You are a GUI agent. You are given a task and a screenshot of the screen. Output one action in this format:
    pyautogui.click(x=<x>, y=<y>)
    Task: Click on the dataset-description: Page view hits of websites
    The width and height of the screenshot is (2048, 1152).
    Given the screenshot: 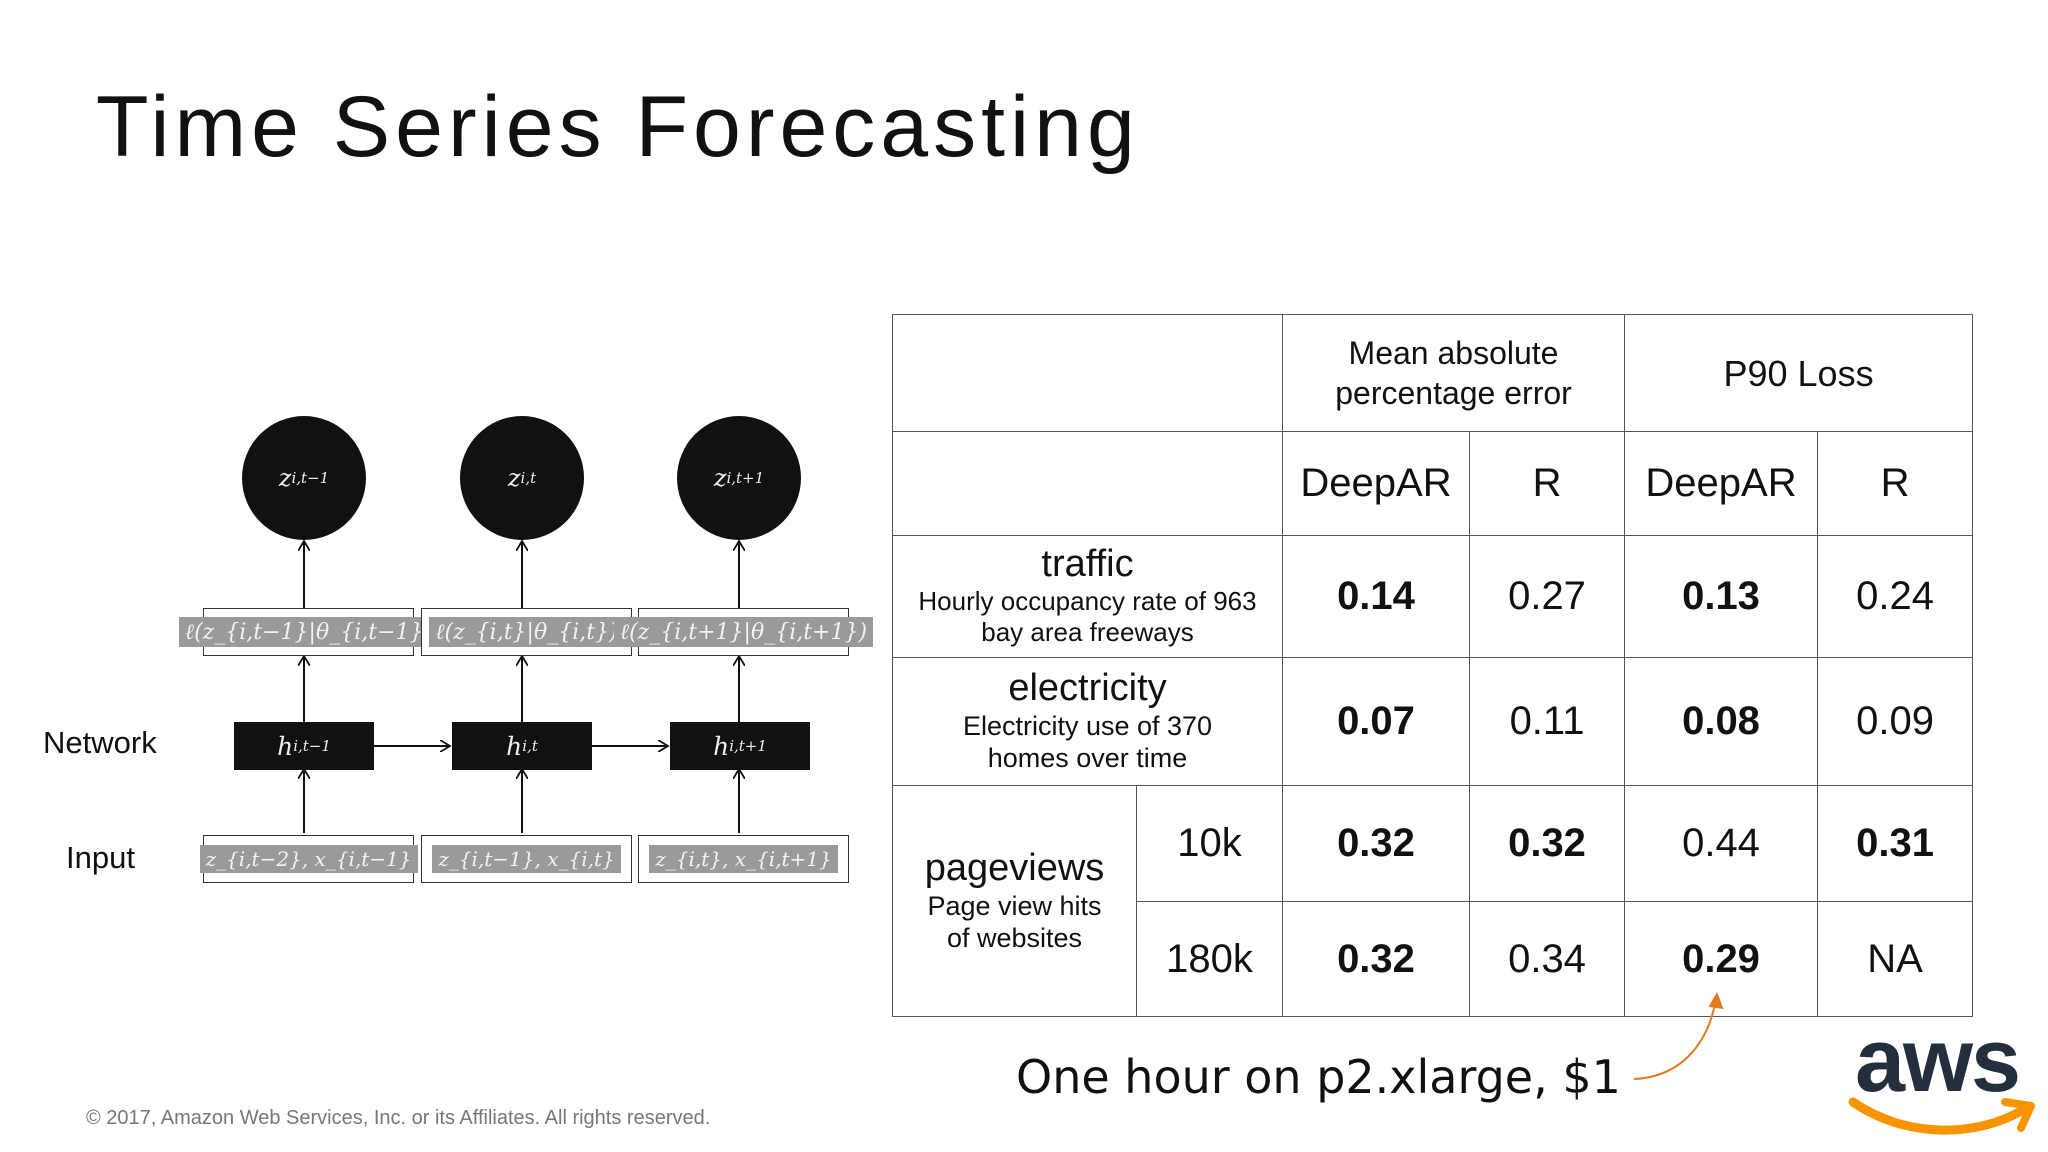 What is the action you would take?
    pyautogui.click(x=1014, y=921)
    